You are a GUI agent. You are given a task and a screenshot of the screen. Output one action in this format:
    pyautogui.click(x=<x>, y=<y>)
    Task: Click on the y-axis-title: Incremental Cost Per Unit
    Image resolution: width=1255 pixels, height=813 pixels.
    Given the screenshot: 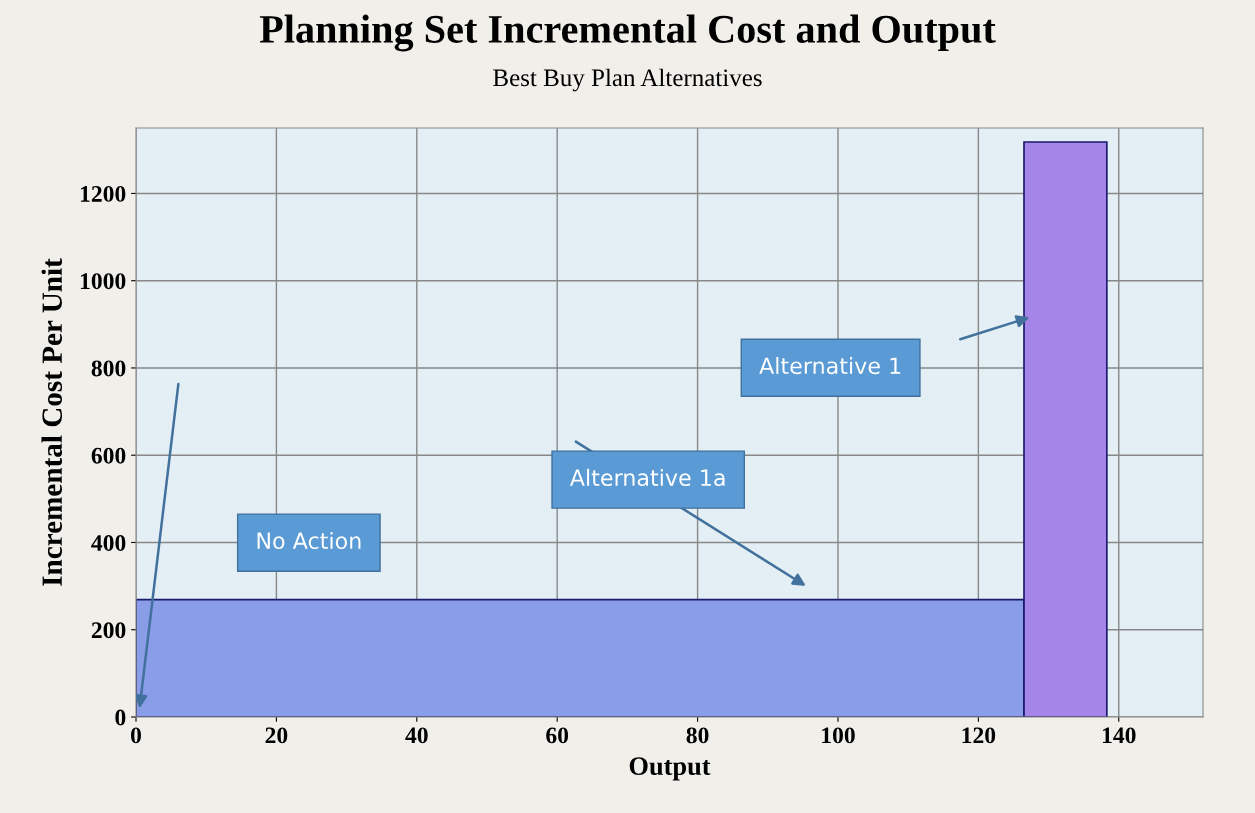 What is the action you would take?
    pyautogui.click(x=52, y=422)
    